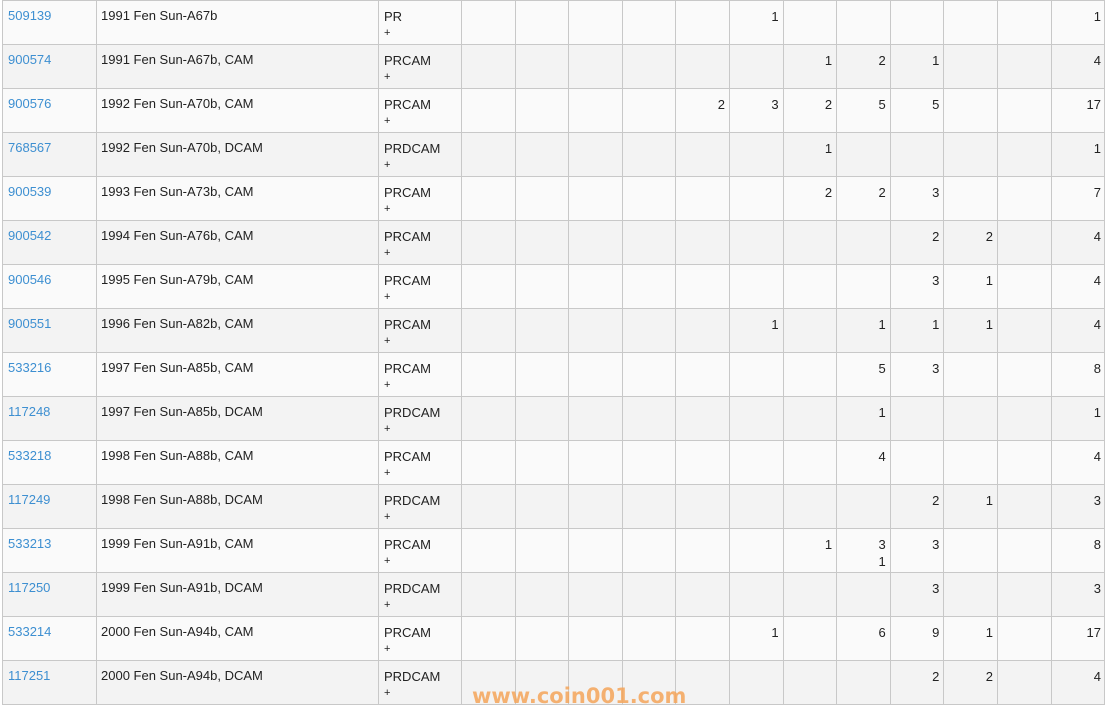 This screenshot has height=721, width=1108. What do you see at coordinates (29, 499) in the screenshot?
I see `coin-id-link: 117249` at bounding box center [29, 499].